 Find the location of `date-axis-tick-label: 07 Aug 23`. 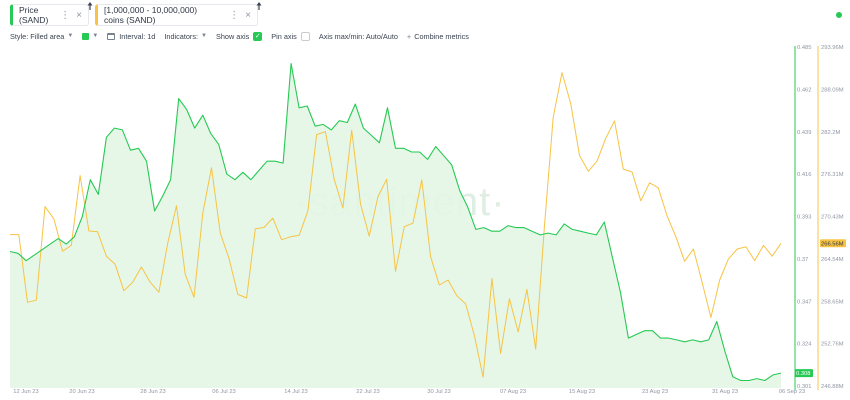

date-axis-tick-label: 07 Aug 23 is located at coordinates (513, 392).